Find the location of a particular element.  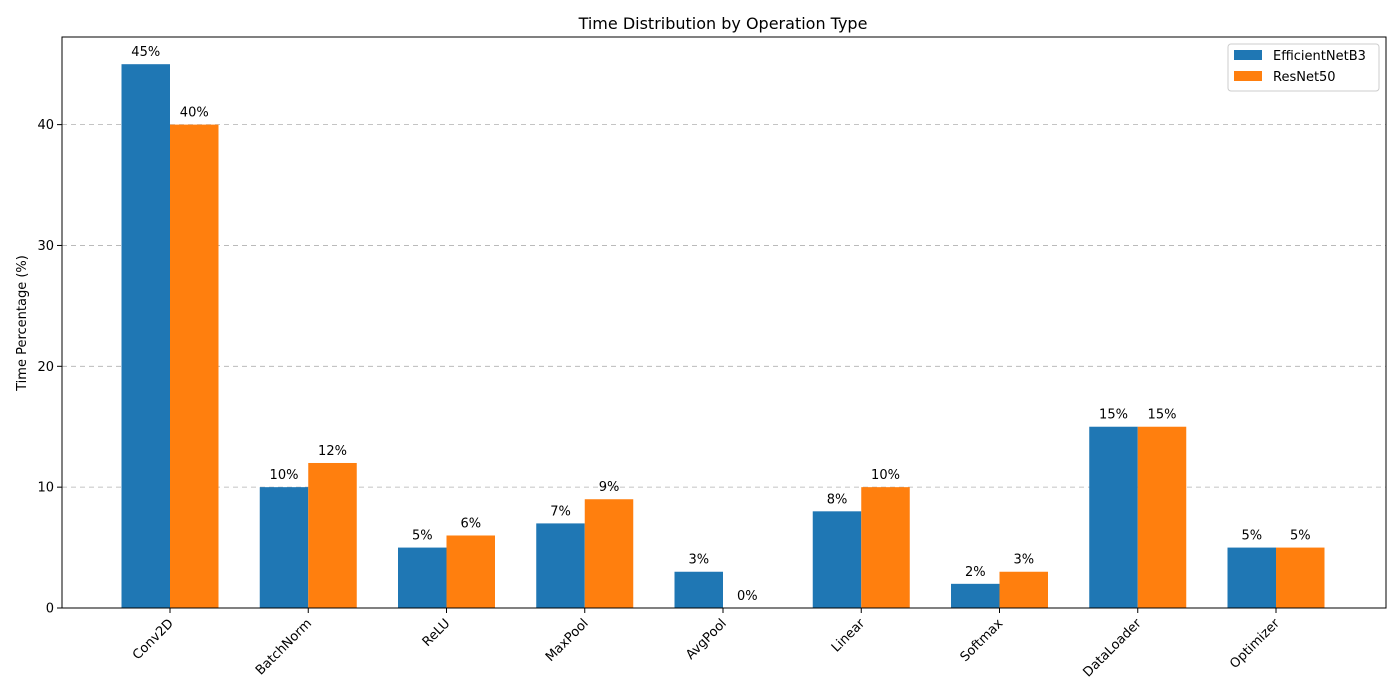

y-axis-label: Time Percentage (%) is located at coordinates (22, 323).